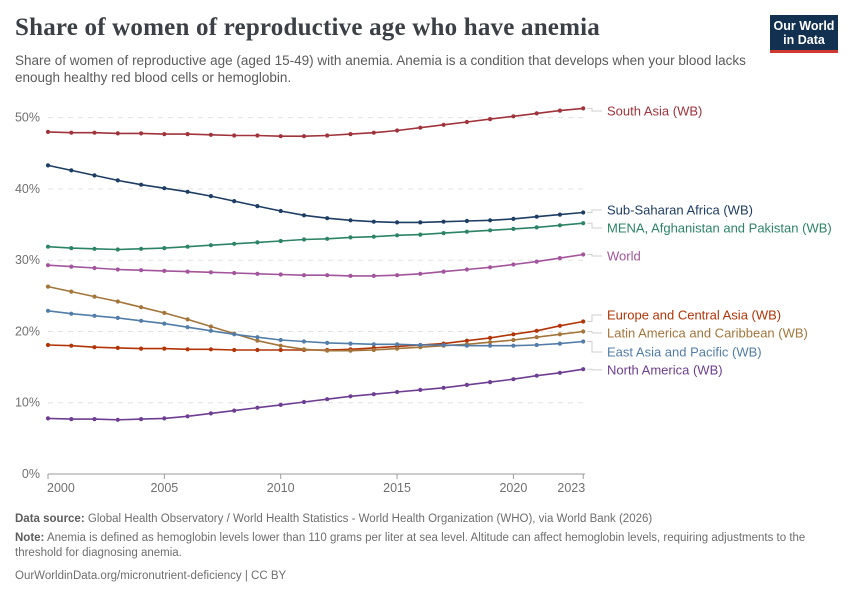 The width and height of the screenshot is (850, 600). I want to click on series-label-world: World, so click(624, 256).